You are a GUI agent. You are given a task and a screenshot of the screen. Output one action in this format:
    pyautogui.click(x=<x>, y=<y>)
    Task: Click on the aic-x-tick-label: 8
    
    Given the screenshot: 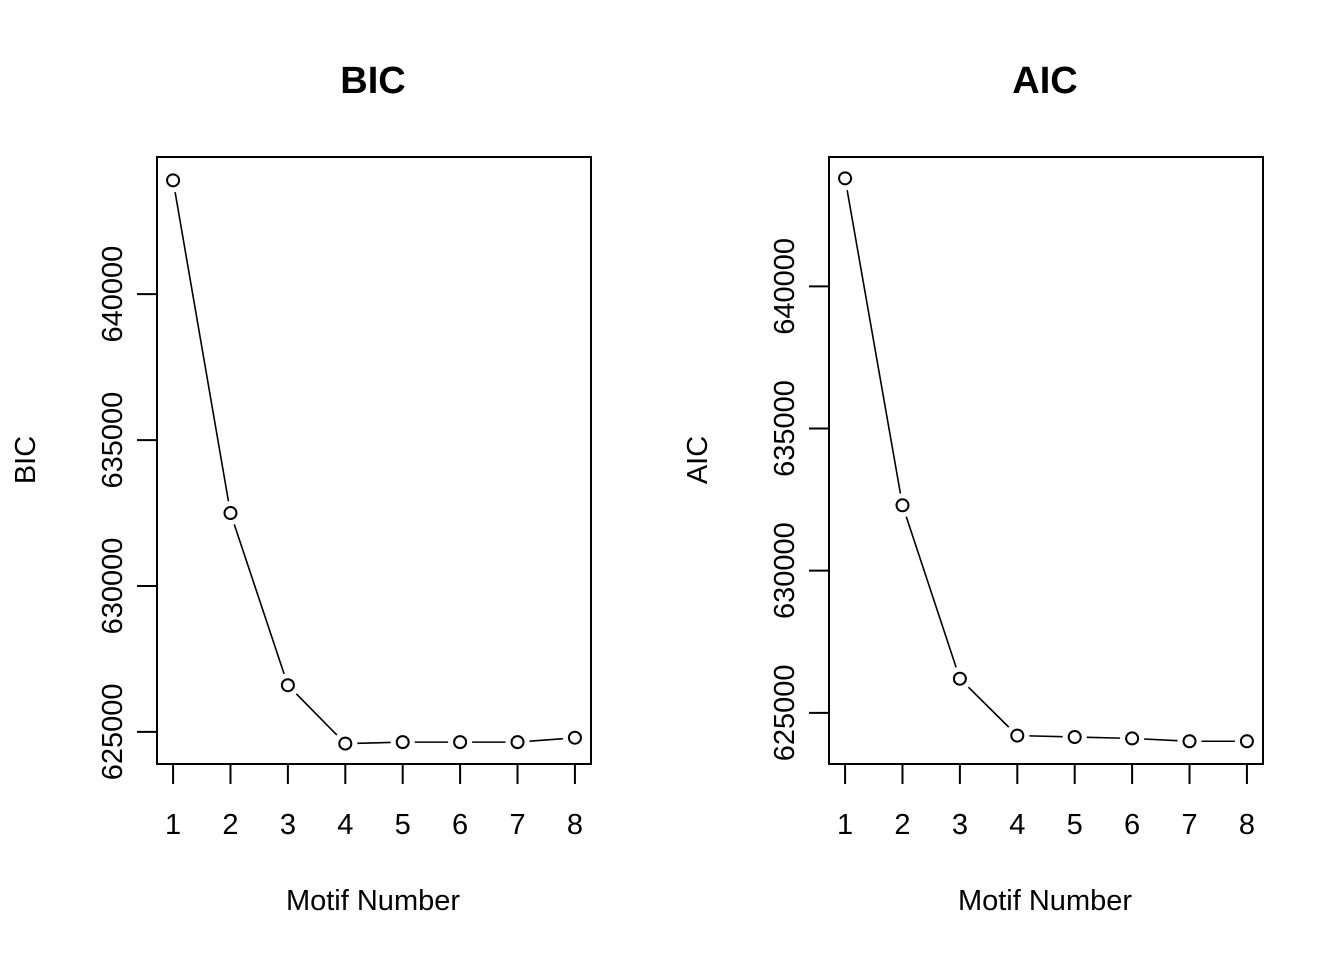 What is the action you would take?
    pyautogui.click(x=1247, y=825)
    